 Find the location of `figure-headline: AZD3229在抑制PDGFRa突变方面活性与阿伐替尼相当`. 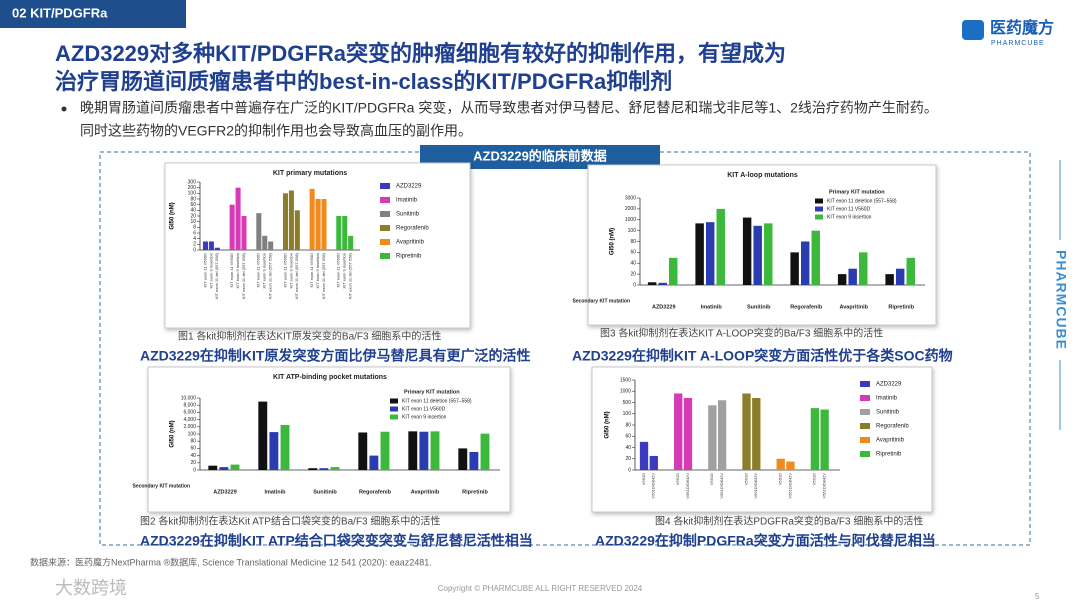

figure-headline: AZD3229在抑制PDGFRa突变方面活性与阿伐替尼相当 is located at coordinates (765, 541).